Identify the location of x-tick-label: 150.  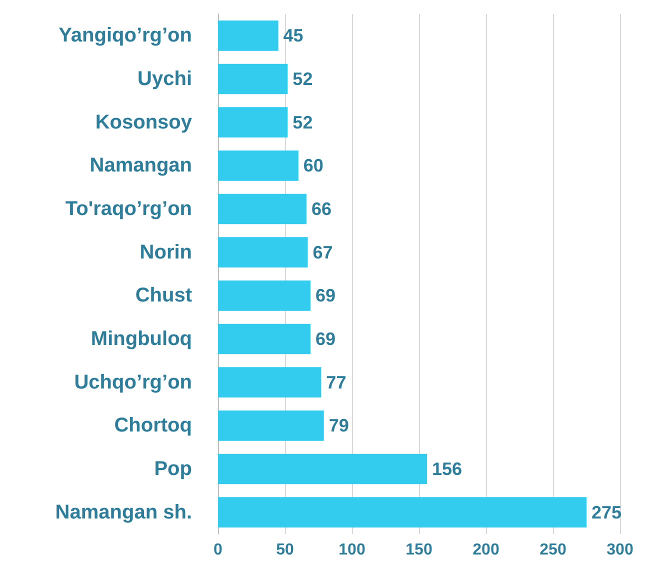
(419, 550).